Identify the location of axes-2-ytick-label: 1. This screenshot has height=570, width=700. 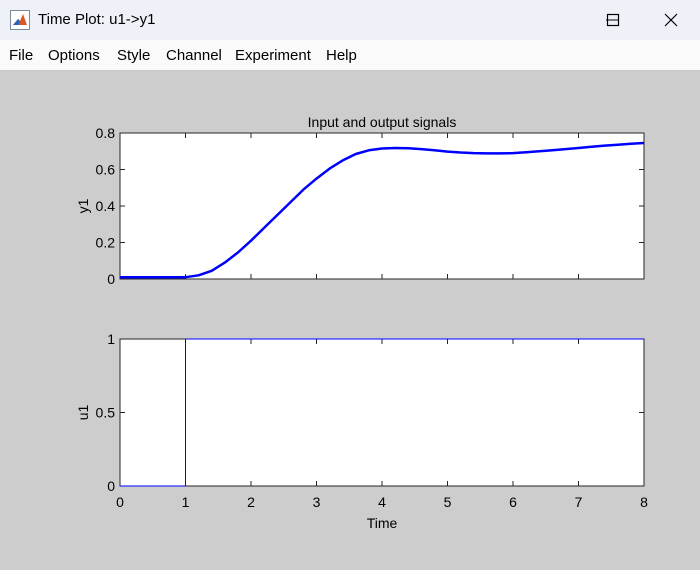
(111, 339).